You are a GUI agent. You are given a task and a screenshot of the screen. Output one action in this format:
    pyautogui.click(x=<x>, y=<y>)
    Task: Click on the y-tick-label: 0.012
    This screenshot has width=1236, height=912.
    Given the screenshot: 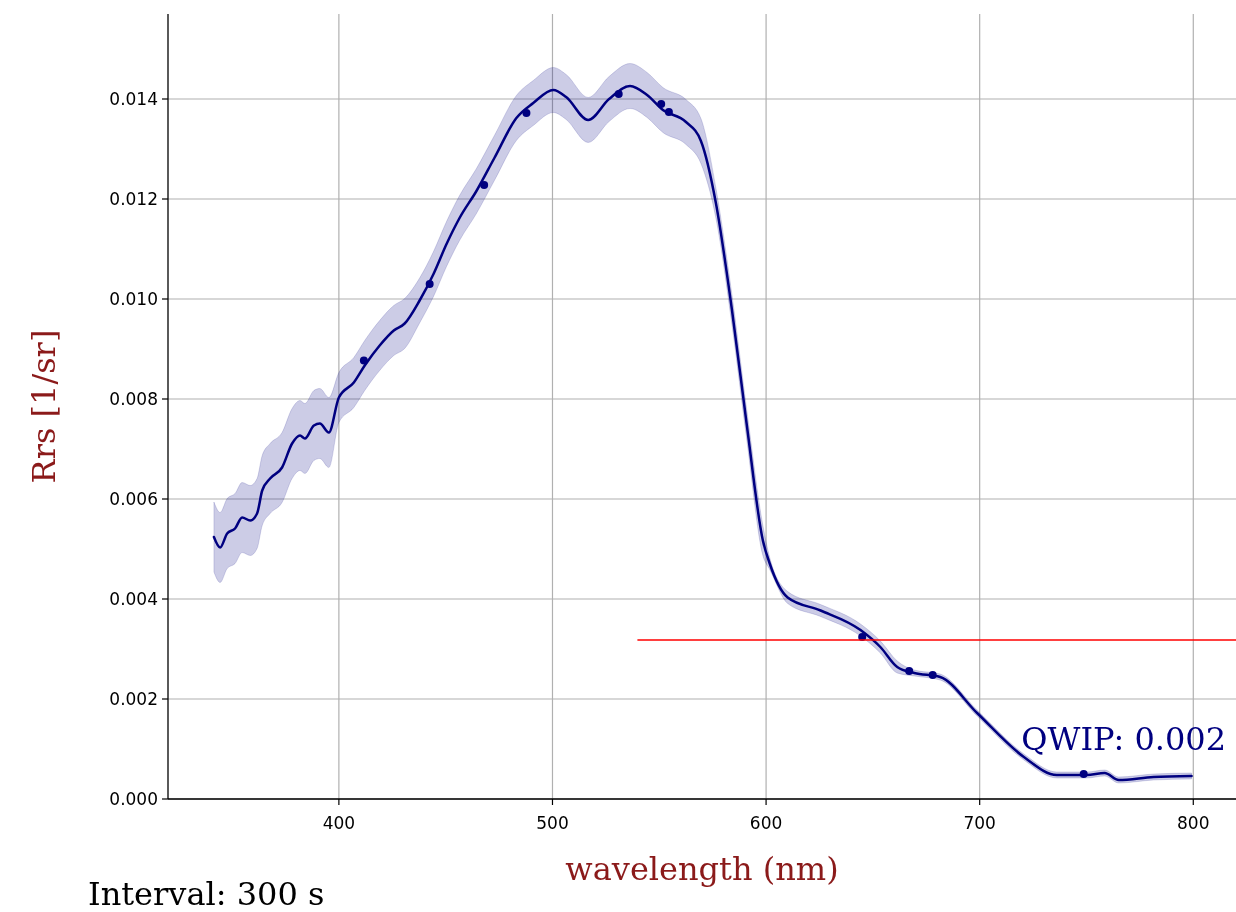 What is the action you would take?
    pyautogui.click(x=133, y=198)
    